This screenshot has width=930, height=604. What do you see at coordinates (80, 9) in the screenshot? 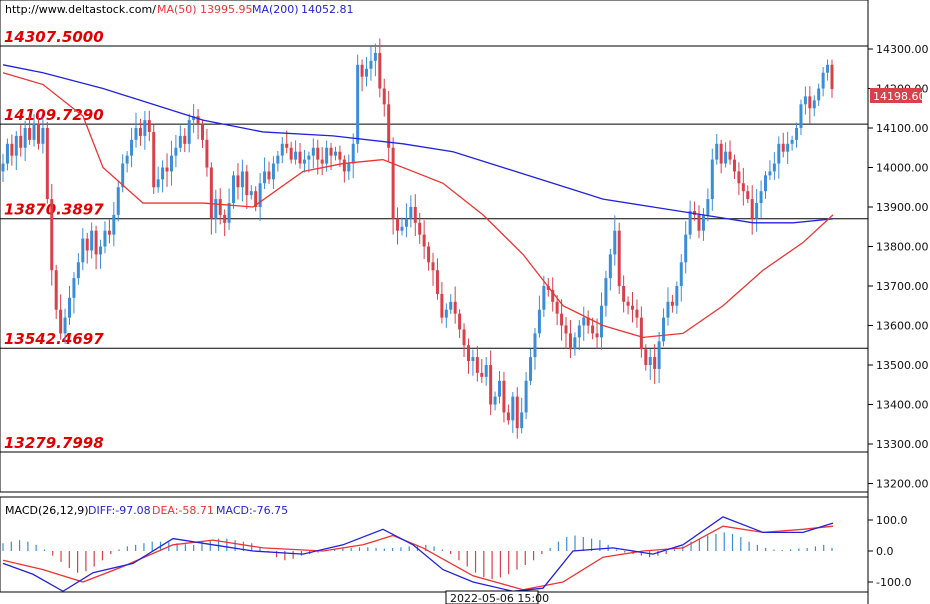
I see `source-url: http://www.deltastock.com/` at bounding box center [80, 9].